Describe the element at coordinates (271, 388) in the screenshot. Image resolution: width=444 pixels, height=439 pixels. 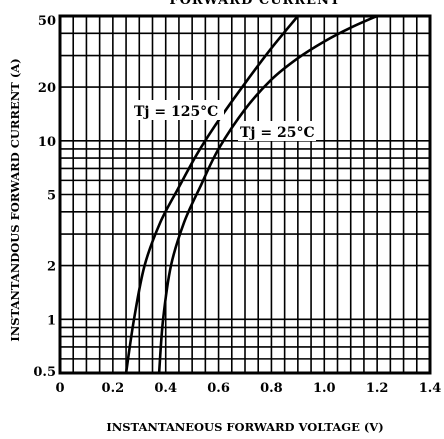
I see `x-tick-label: 0.8` at that location.